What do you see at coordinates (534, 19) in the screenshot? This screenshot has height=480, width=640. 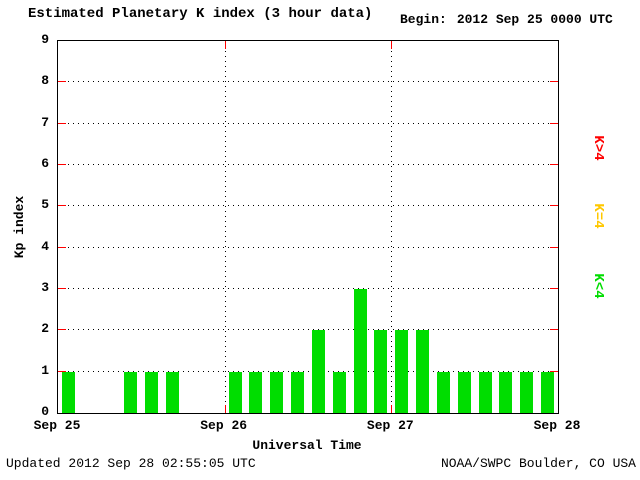 I see `begin-value: 2012 Sep 25 0000 UTC` at bounding box center [534, 19].